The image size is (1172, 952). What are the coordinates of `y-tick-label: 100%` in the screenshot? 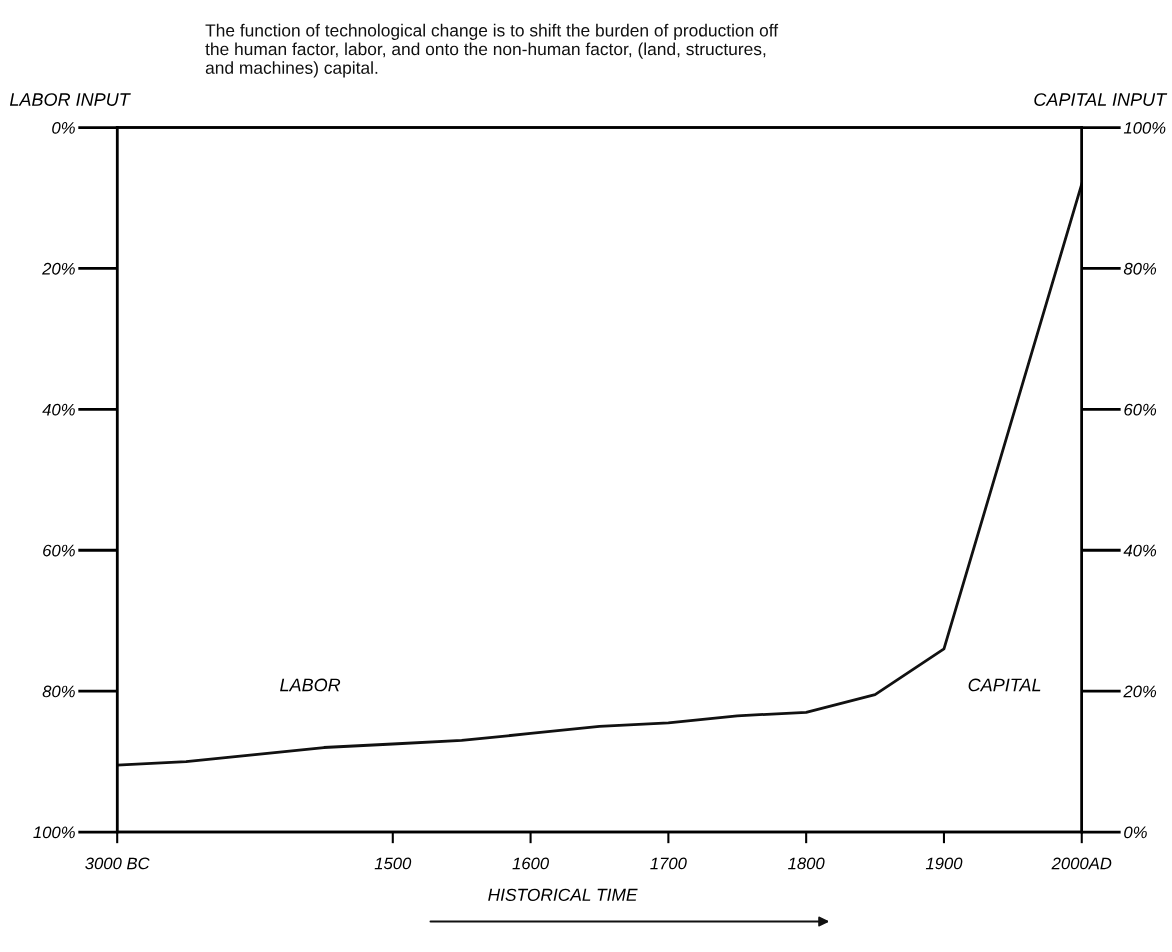 It's located at (54, 832).